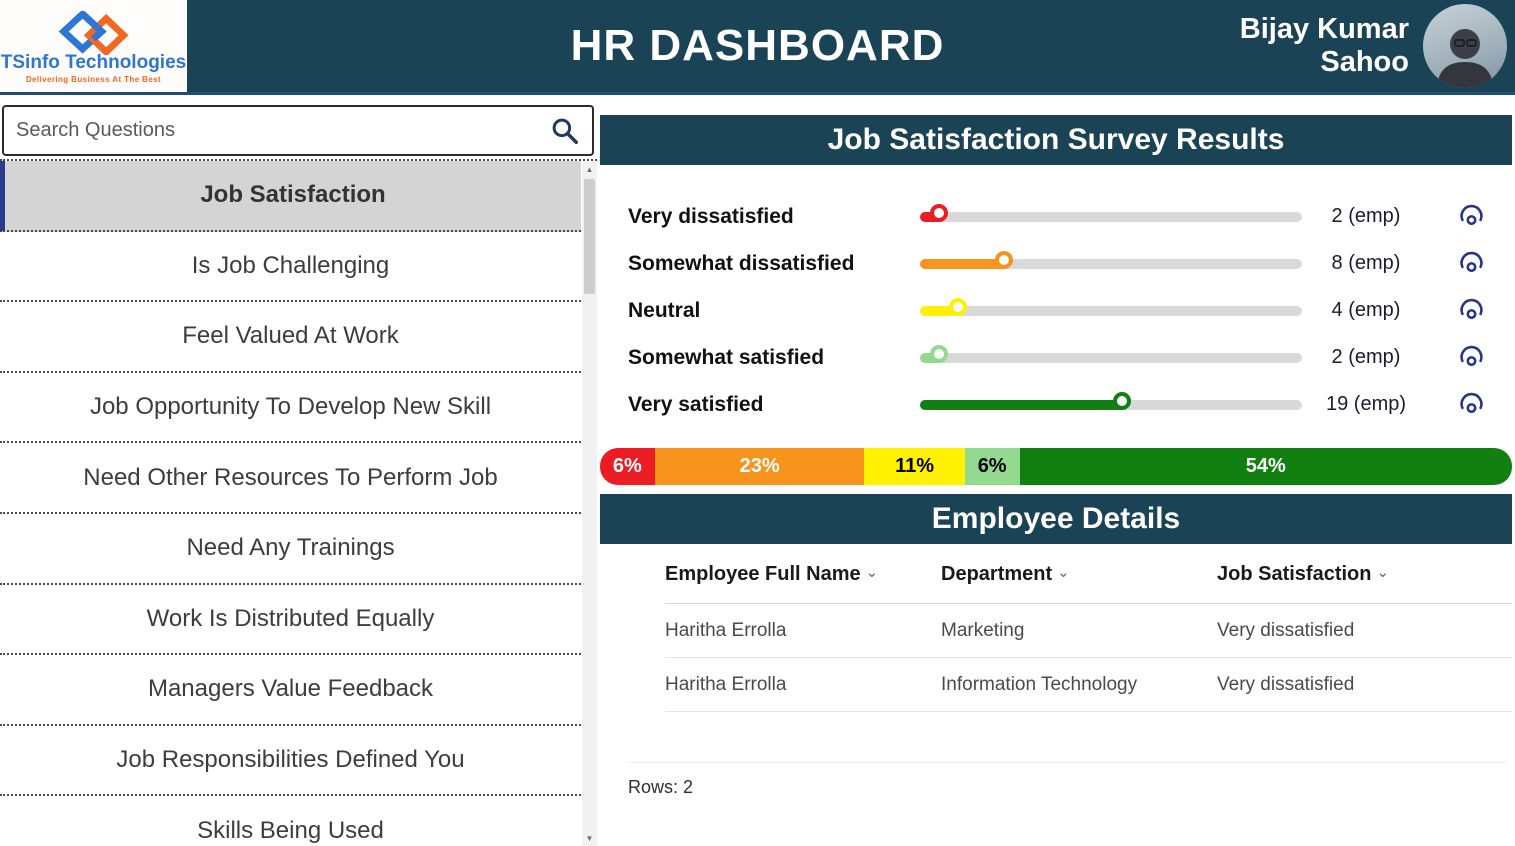 This screenshot has height=846, width=1515. I want to click on table-footer: Rows: 2, so click(1067, 780).